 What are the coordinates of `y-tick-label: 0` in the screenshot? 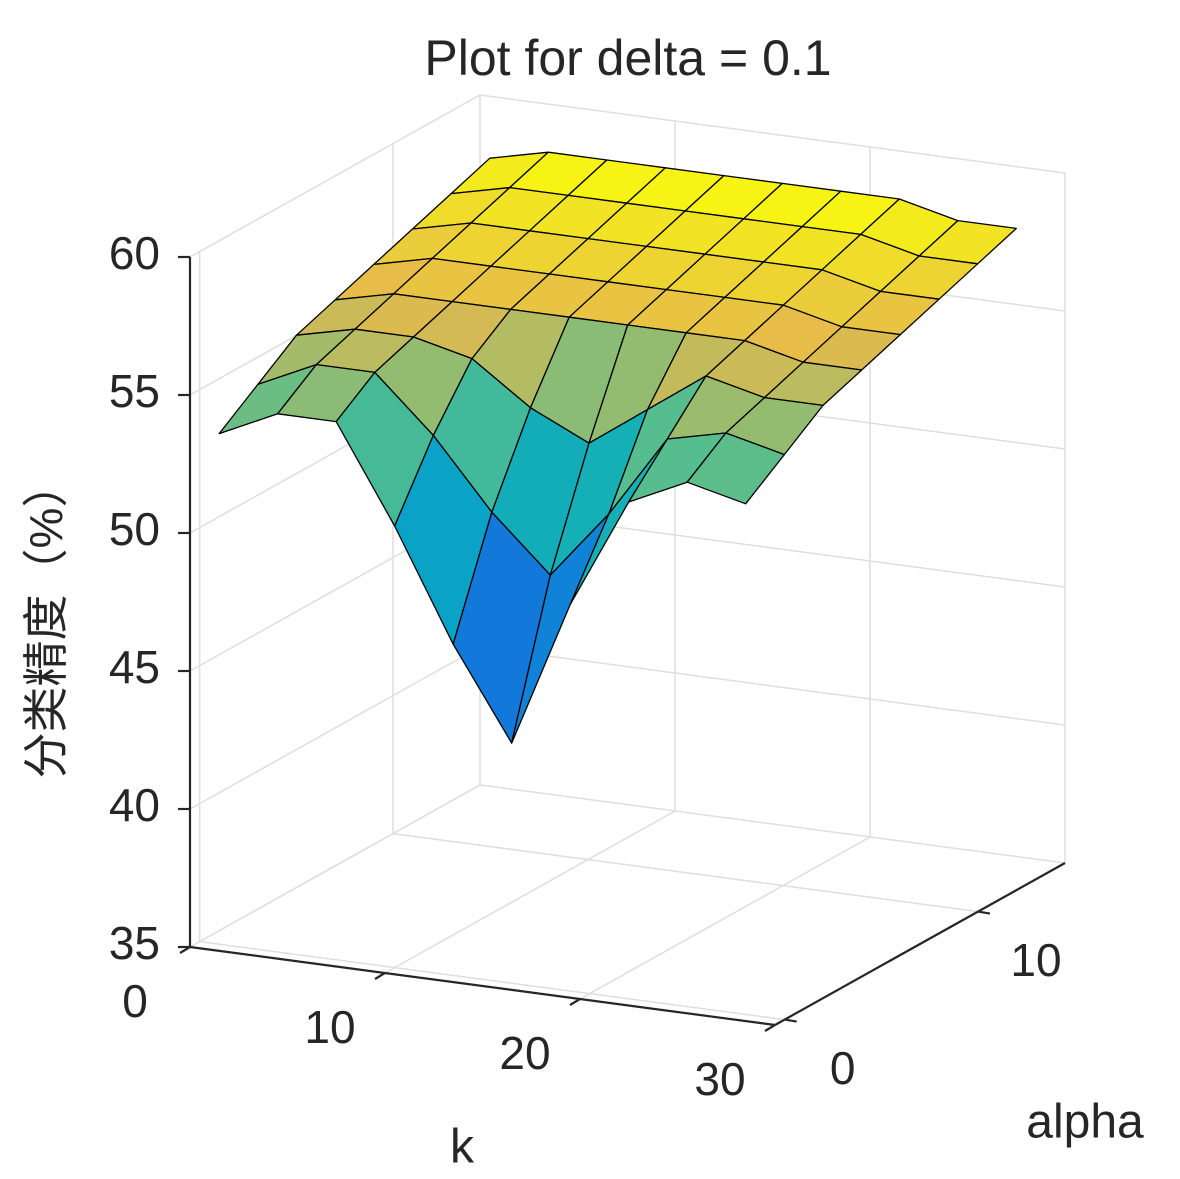 It's located at (843, 1068).